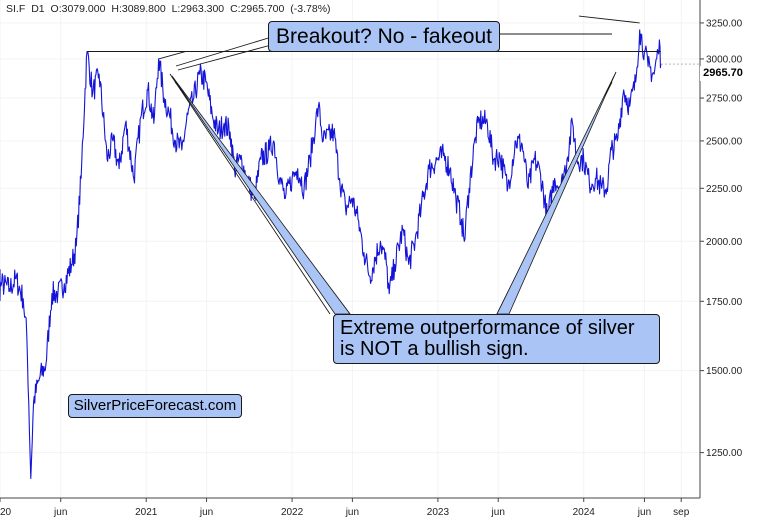  Describe the element at coordinates (438, 512) in the screenshot. I see `x-tick-label: 2023` at that location.